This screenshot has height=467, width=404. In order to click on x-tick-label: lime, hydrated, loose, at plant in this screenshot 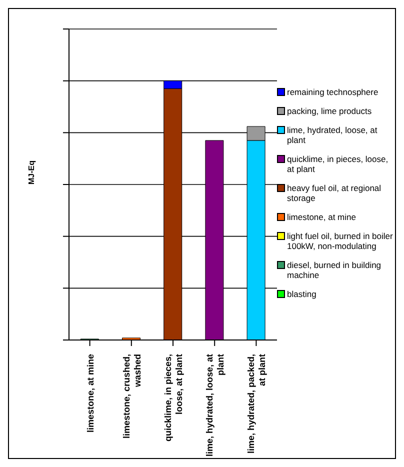, I will do `click(215, 405)`.